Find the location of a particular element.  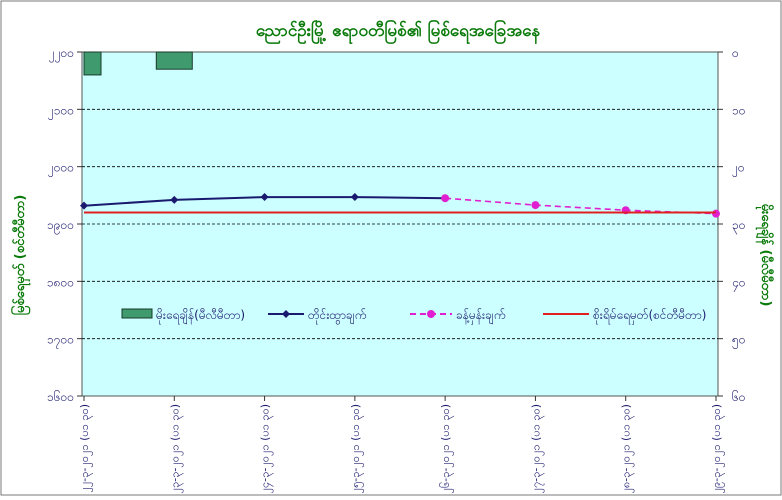

y-axis-label-left: မြစ်ရေမှတ် (စင်တီမီတာ) is located at coordinates (20, 255).